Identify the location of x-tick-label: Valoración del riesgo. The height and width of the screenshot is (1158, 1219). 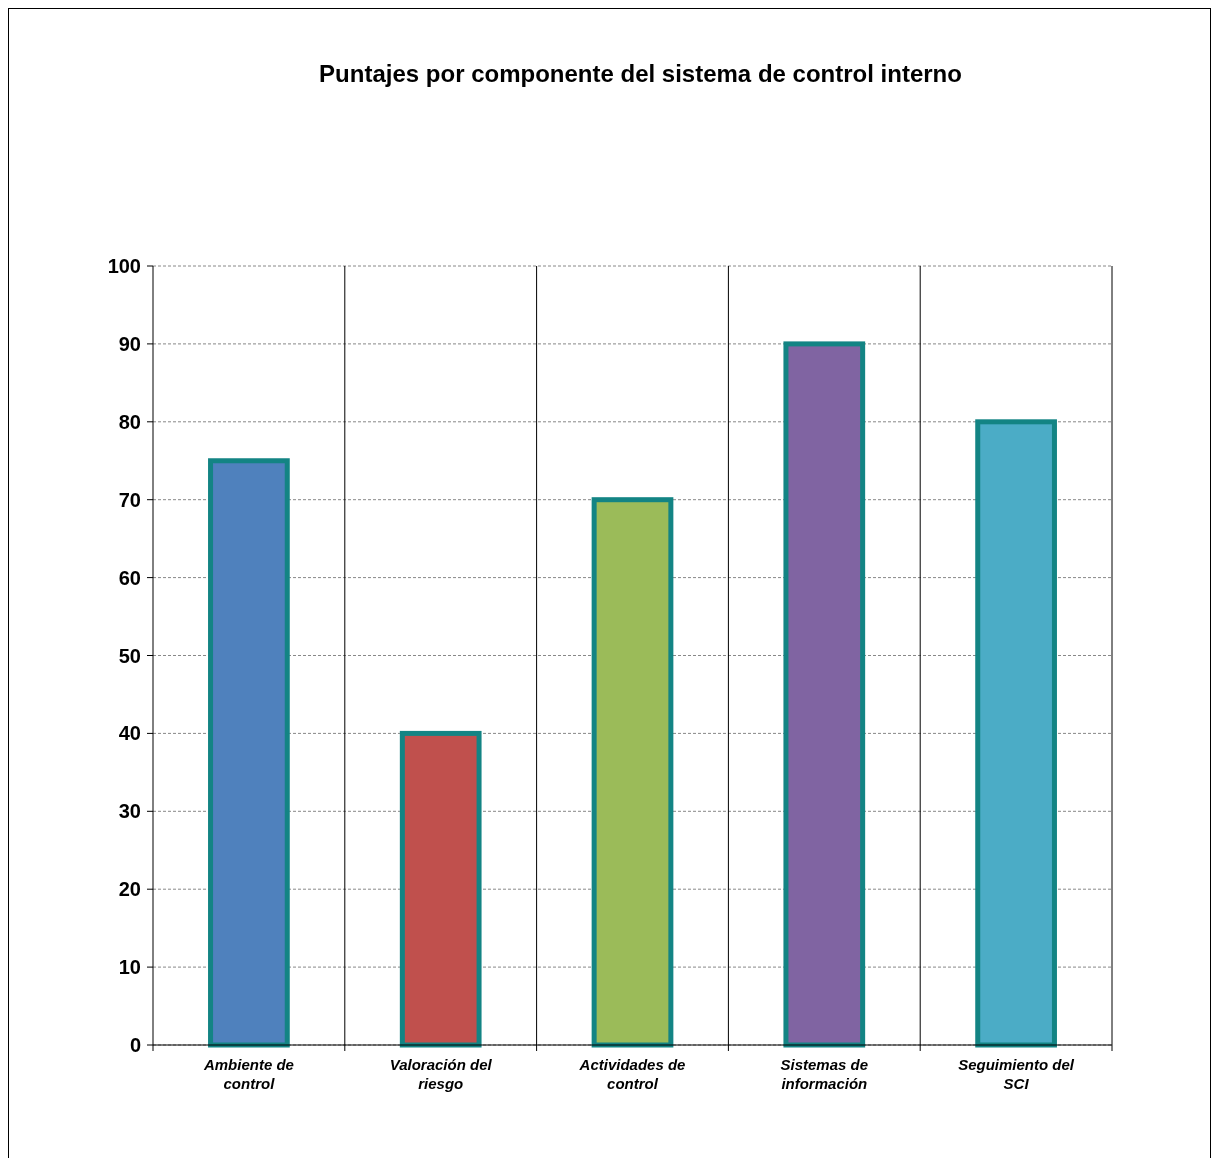
(441, 1074).